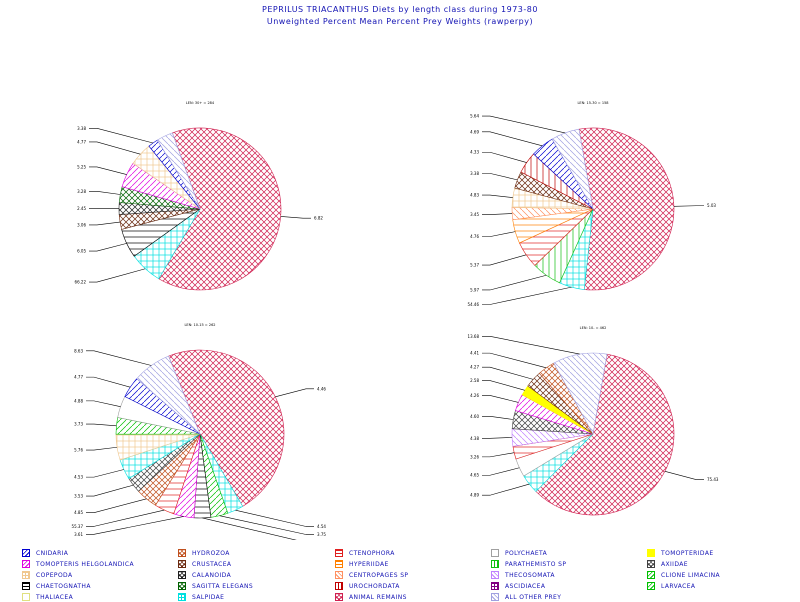  What do you see at coordinates (474, 495) in the screenshot?
I see `slice-label: 4.89` at bounding box center [474, 495].